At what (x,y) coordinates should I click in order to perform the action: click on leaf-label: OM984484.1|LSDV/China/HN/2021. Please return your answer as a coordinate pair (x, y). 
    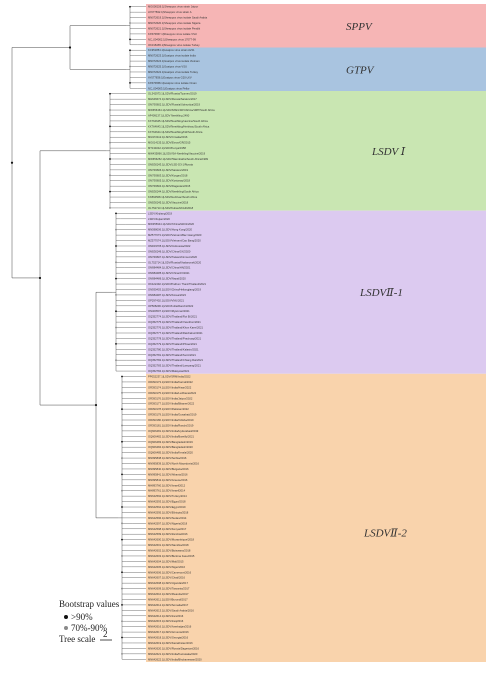
    Looking at the image, I should click on (169, 268).